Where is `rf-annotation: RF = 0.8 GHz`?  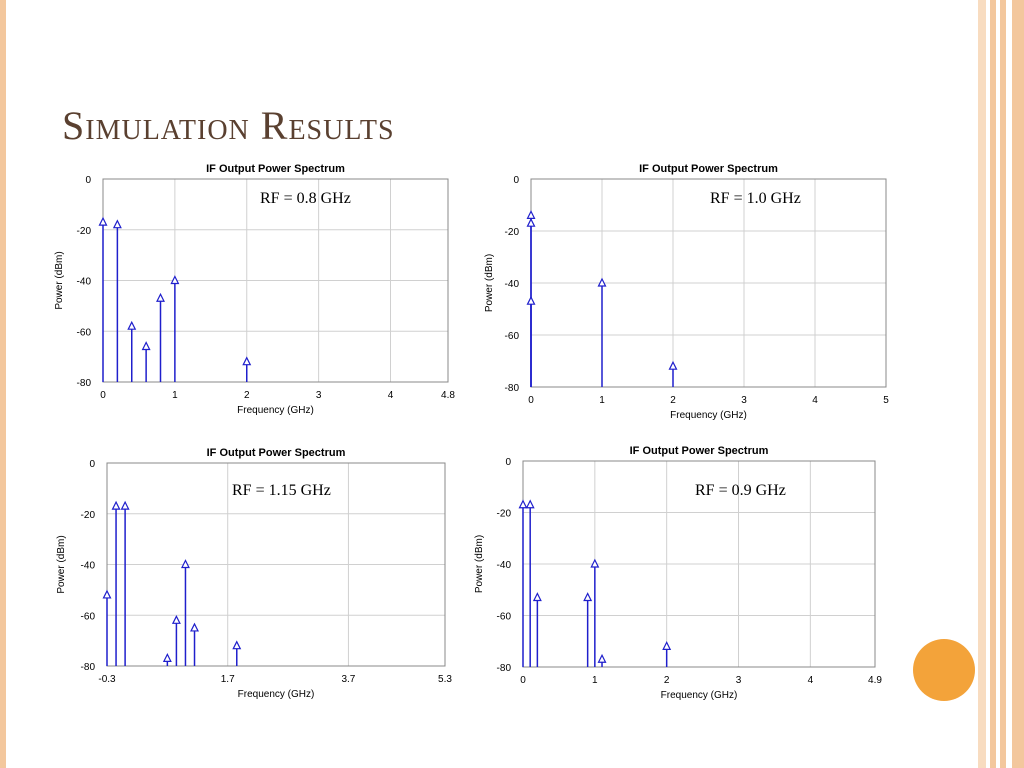 rf-annotation: RF = 0.8 GHz is located at coordinates (305, 198).